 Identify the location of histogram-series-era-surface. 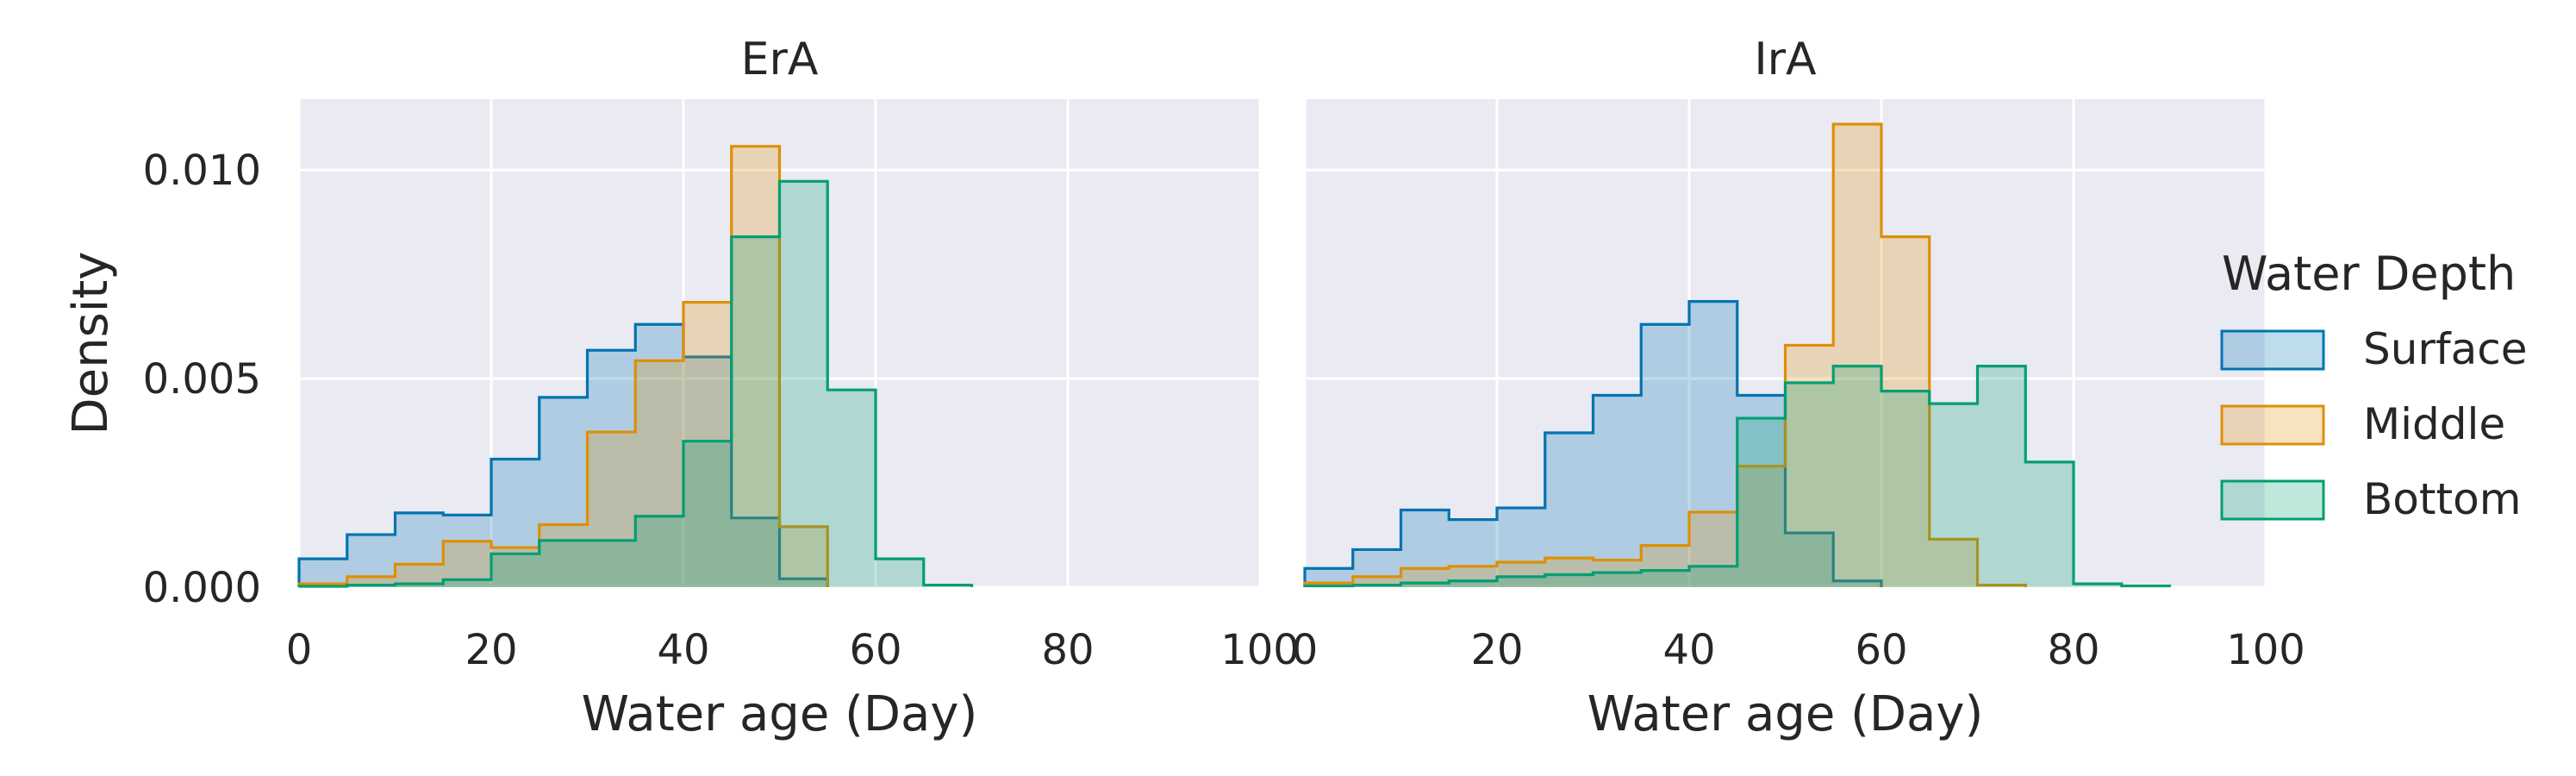
(563, 455).